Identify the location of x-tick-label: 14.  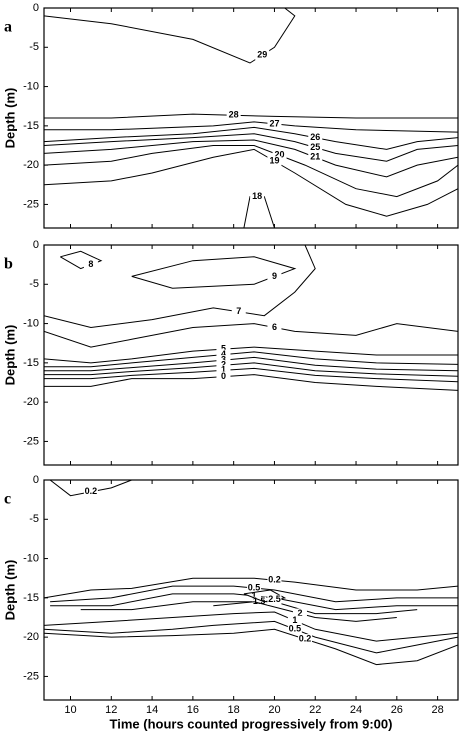
(152, 710).